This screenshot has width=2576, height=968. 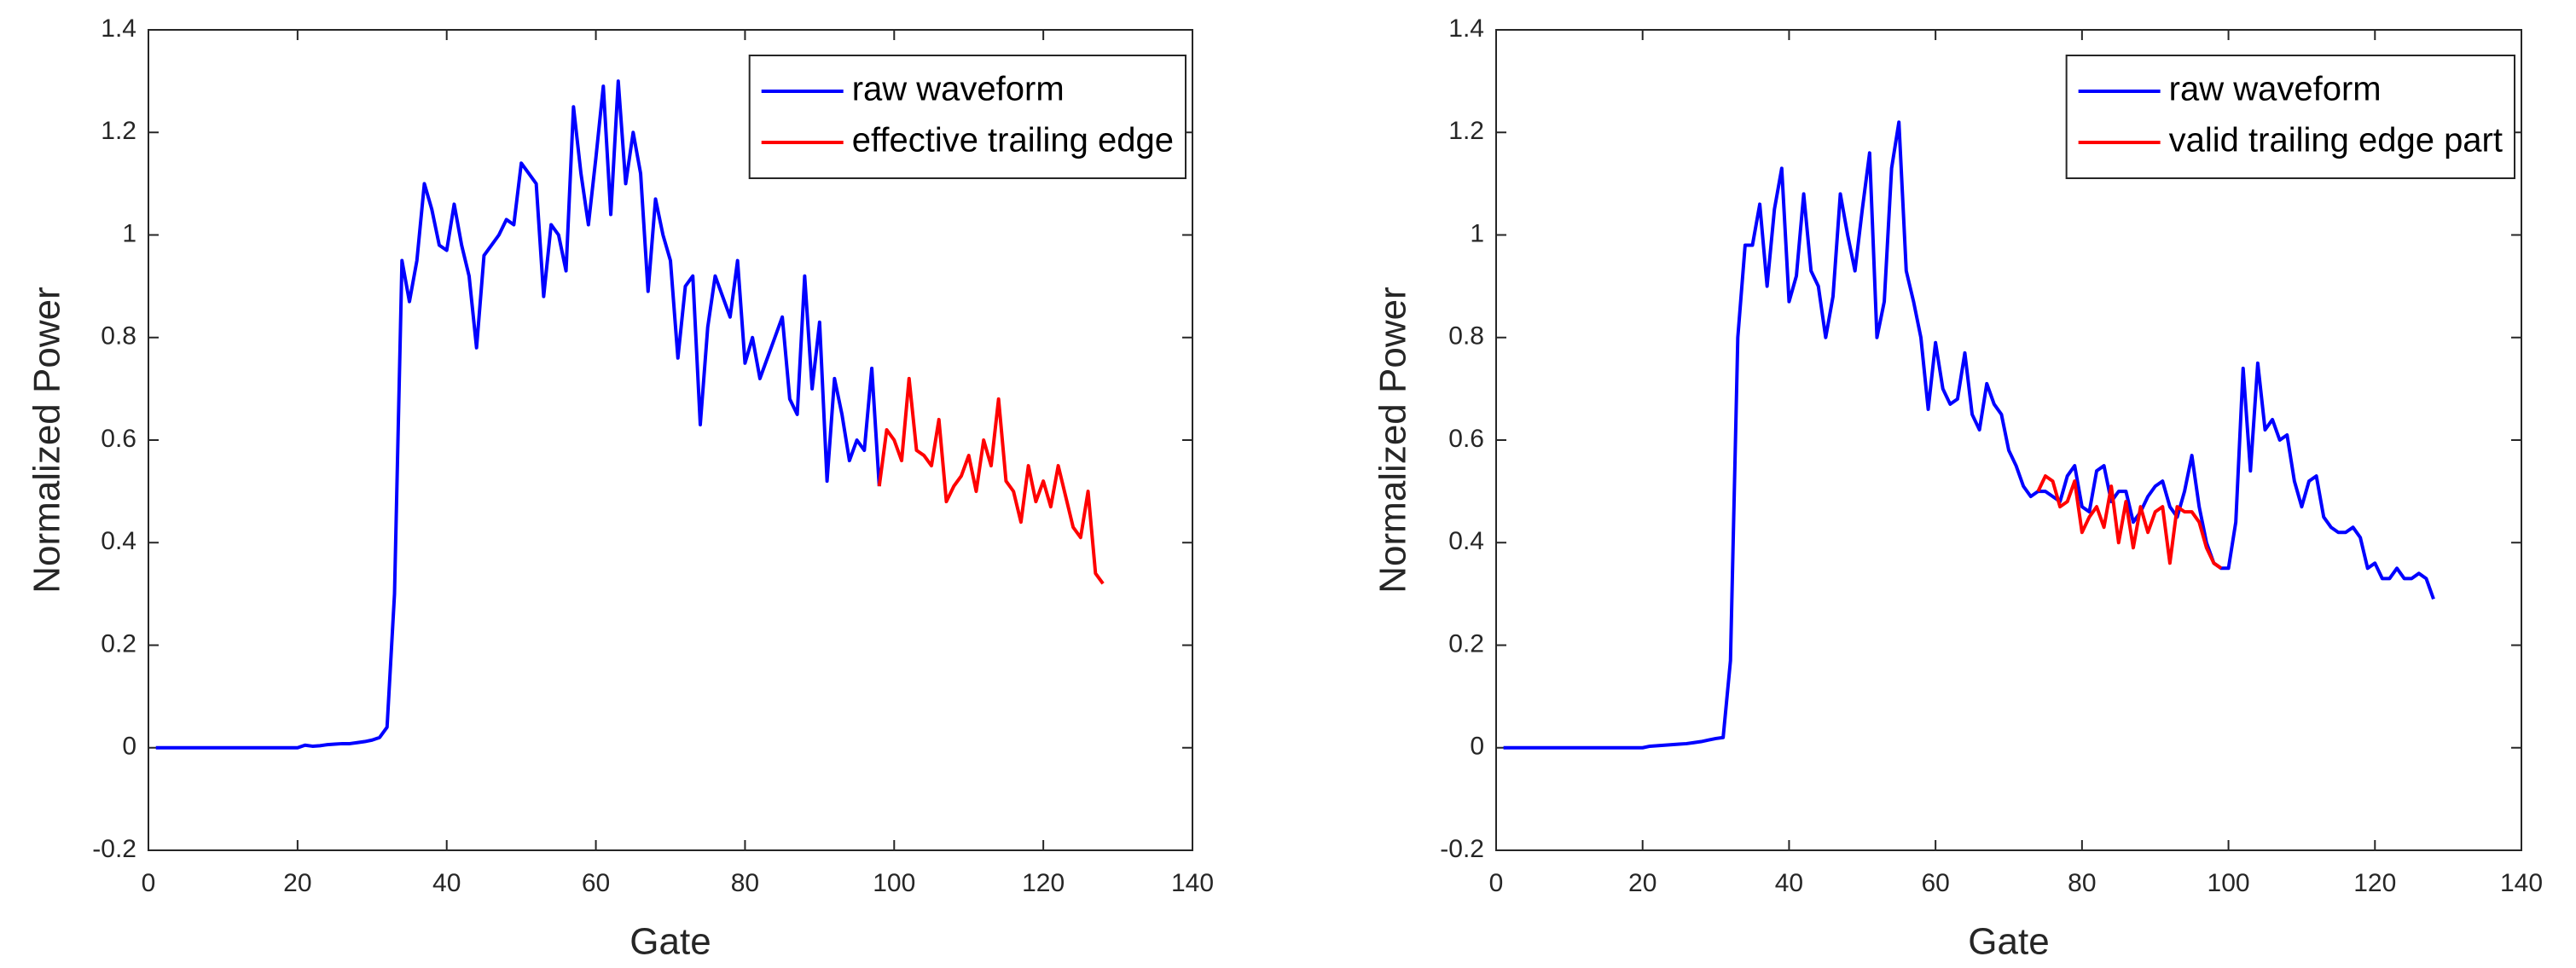 I want to click on legend: raw waveform effective trailing edge, so click(x=967, y=117).